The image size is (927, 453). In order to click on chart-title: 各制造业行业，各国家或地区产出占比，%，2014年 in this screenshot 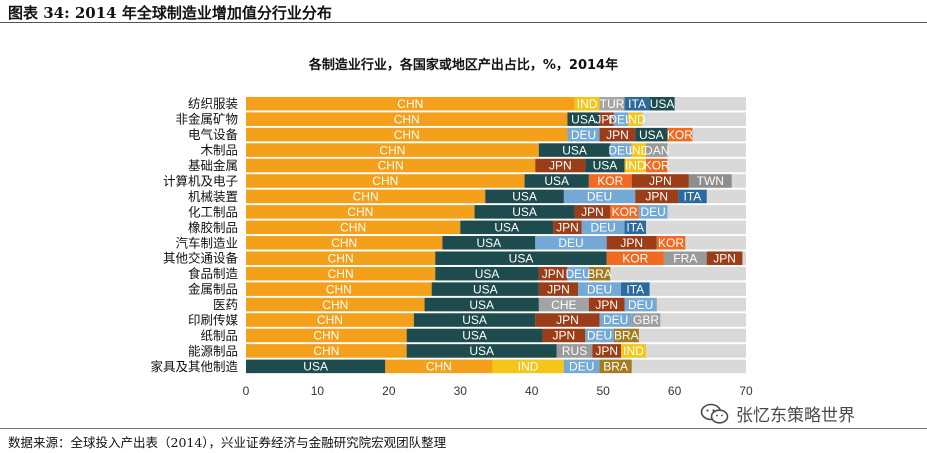, I will do `click(463, 65)`.